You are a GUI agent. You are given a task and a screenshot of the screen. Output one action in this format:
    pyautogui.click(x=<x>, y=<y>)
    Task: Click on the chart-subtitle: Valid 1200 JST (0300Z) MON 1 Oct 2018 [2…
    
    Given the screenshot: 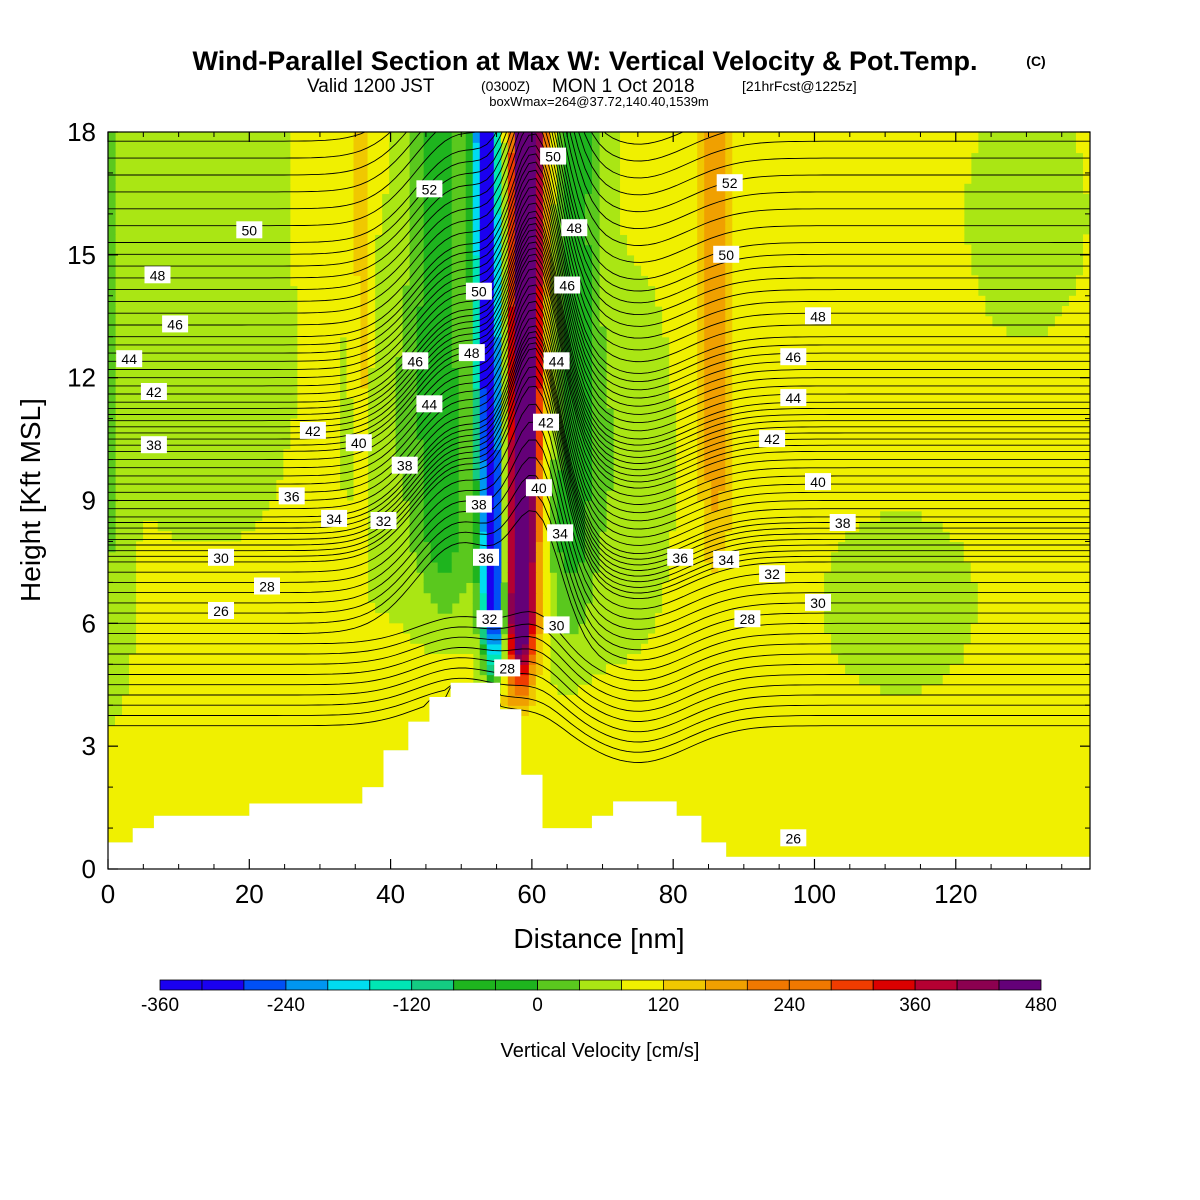 What is the action you would take?
    pyautogui.click(x=582, y=86)
    